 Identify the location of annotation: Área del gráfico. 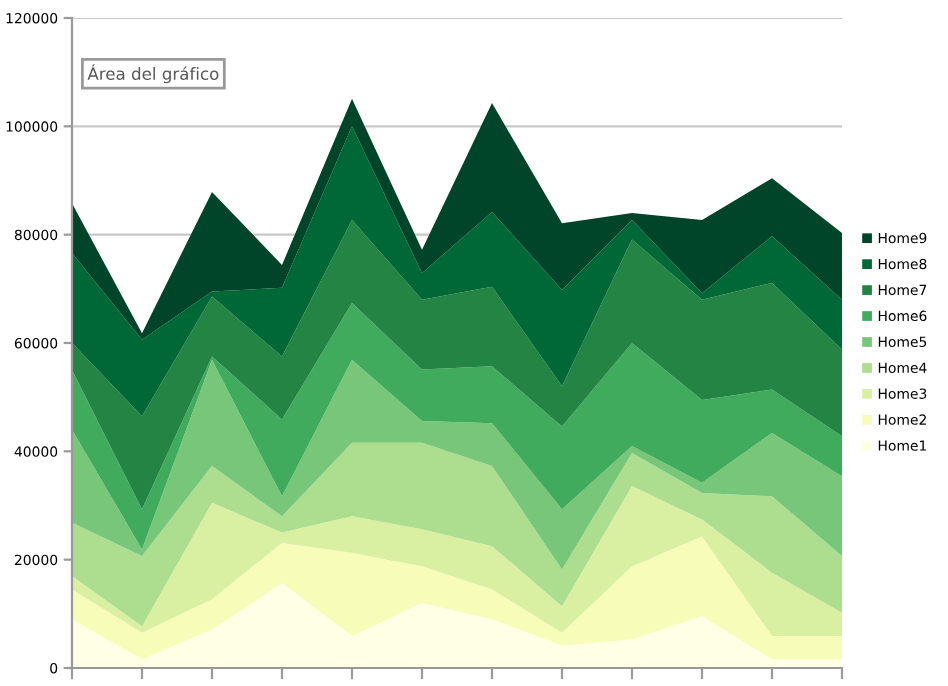
(153, 74).